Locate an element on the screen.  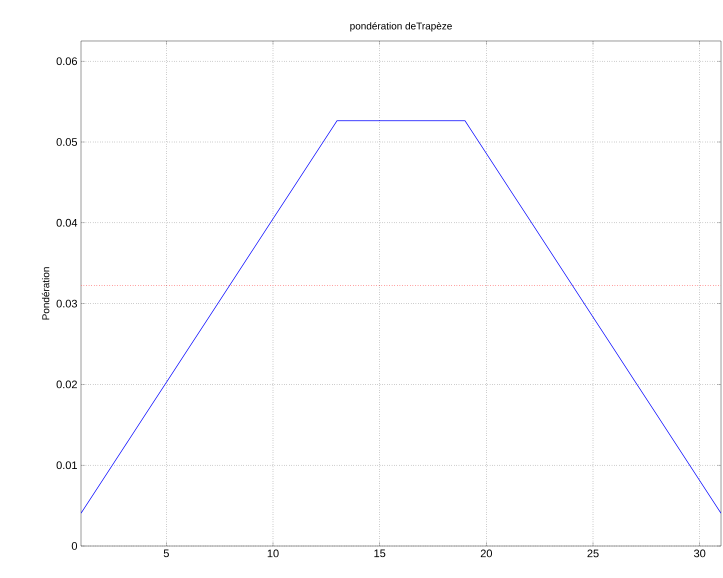
y-tick-label: 0.02 is located at coordinates (66, 384).